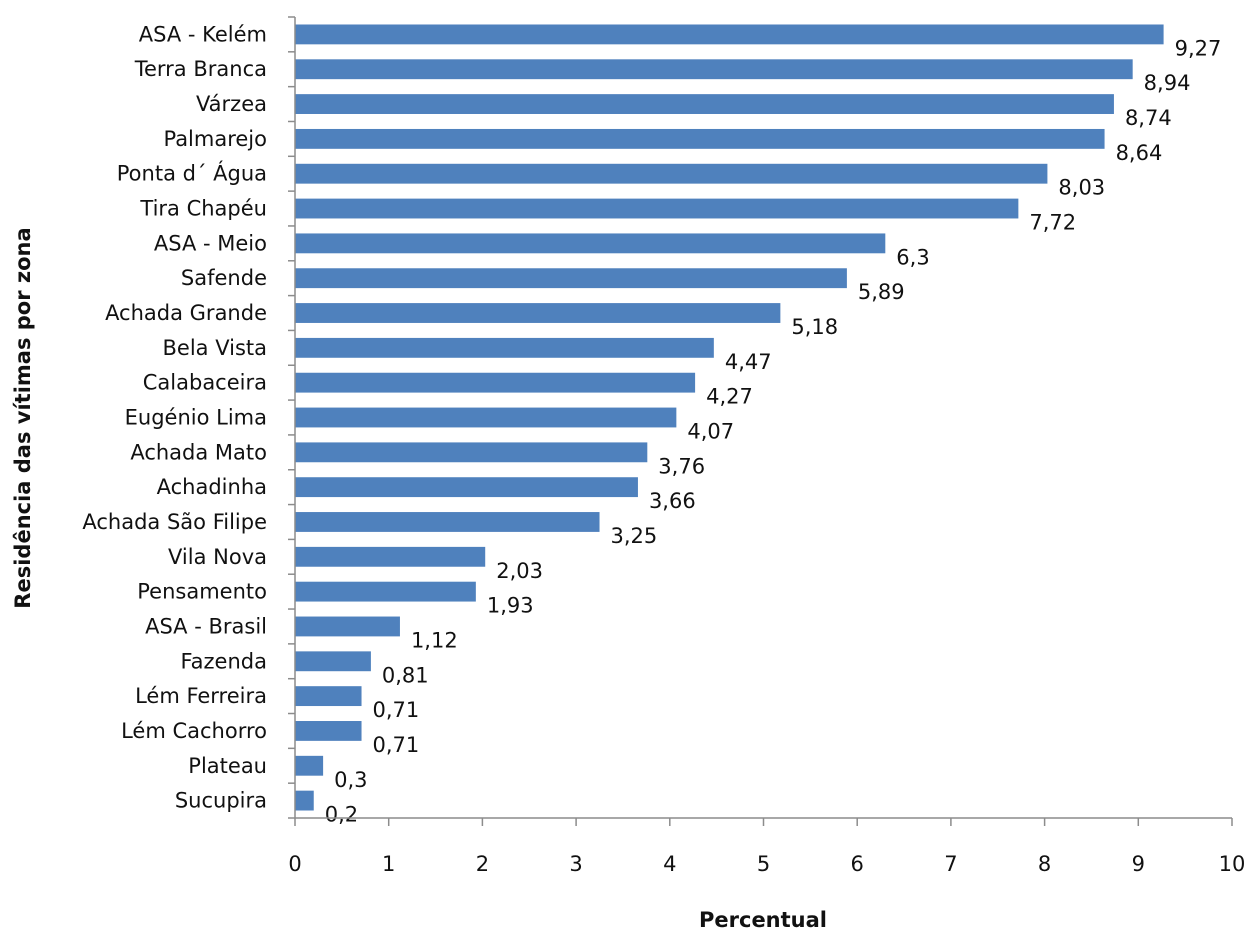  What do you see at coordinates (510, 606) in the screenshot?
I see `value-label: 1,93` at bounding box center [510, 606].